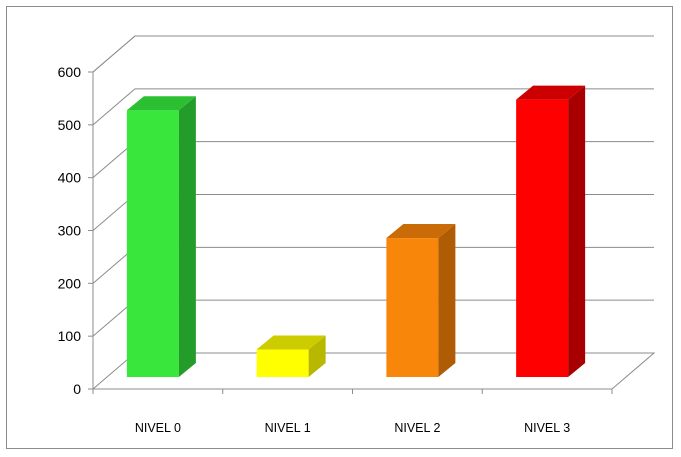 This screenshot has height=457, width=681. Describe the element at coordinates (352, 428) in the screenshot. I see `x-axis-labels: NIVEL 0 NIVEL 1 NIVEL 2 NIVEL 3` at that location.